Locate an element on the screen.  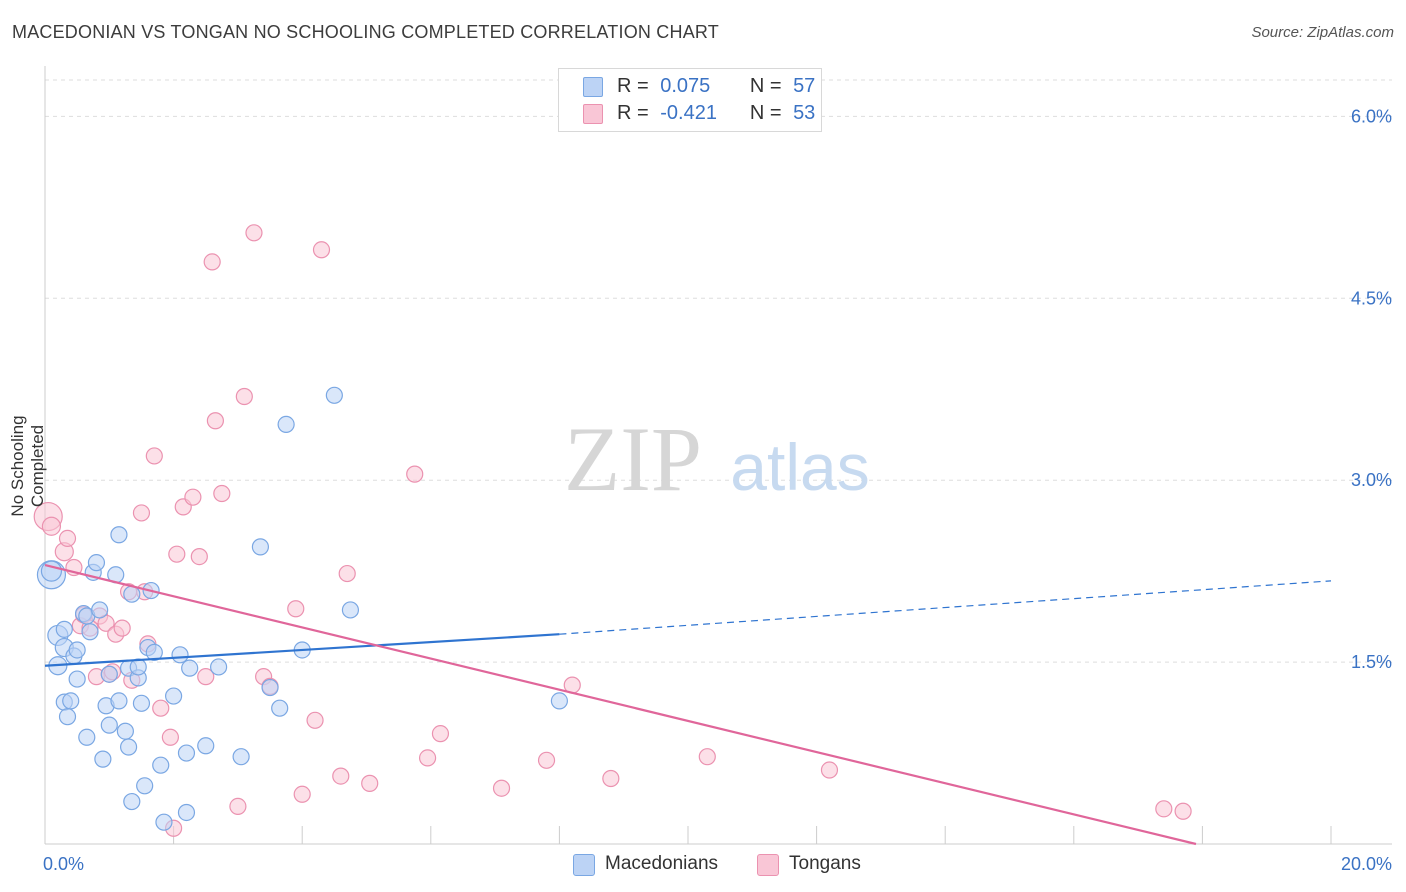
legend-n-value: 57 is located at coordinates (804, 86).